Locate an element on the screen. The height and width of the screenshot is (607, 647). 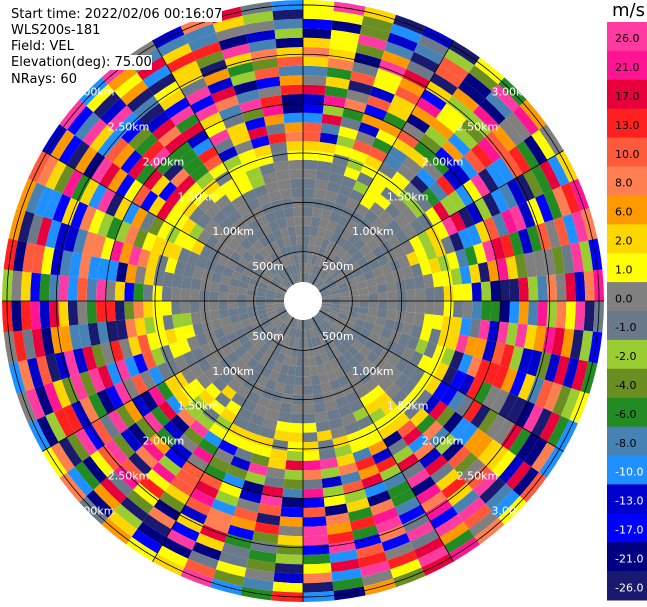
nrays-text: NRays: 60 is located at coordinates (44, 79).